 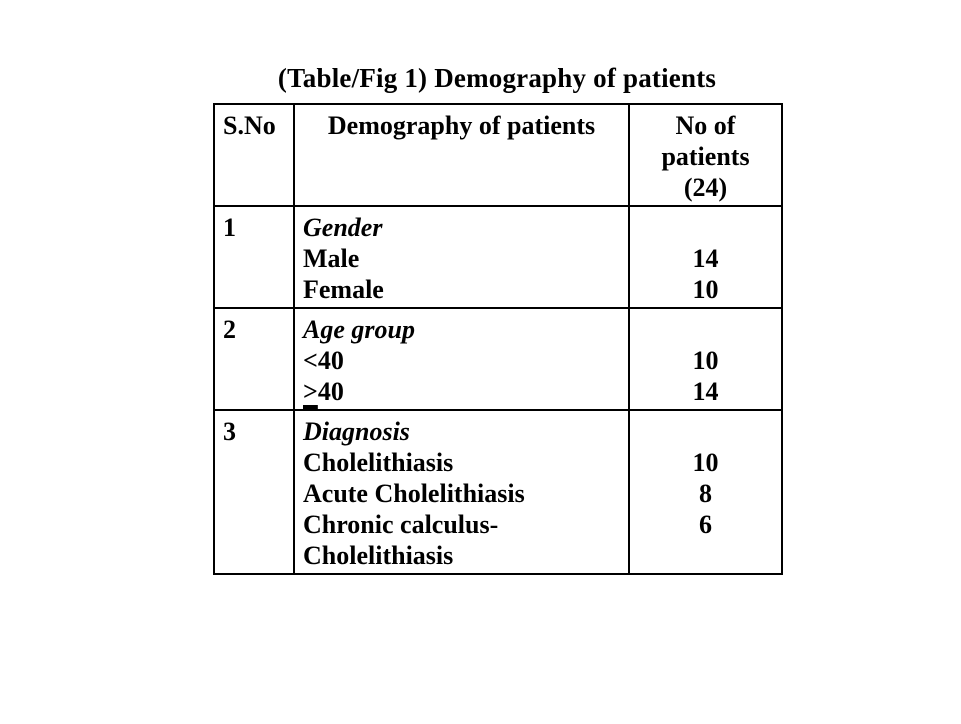 I want to click on item-value-over40: 14, so click(x=705, y=391).